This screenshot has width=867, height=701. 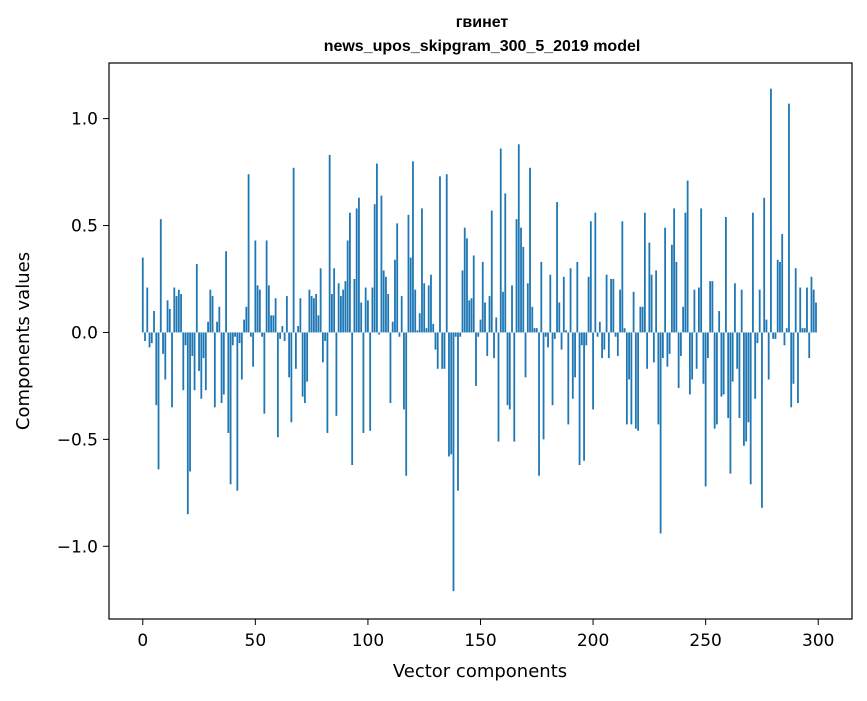 What do you see at coordinates (482, 46) in the screenshot?
I see `chart-title-line-2: news_upos_skipgram_300_5_2019 model` at bounding box center [482, 46].